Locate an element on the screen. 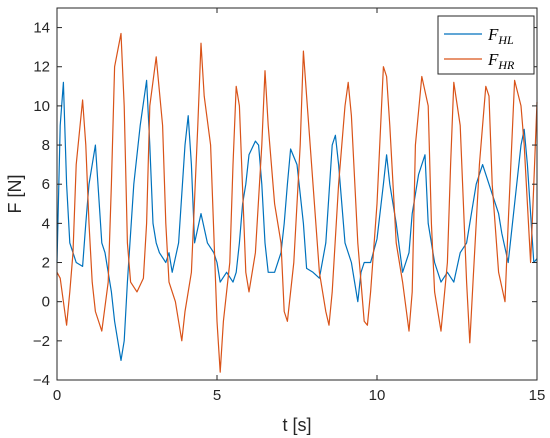 The height and width of the screenshot is (438, 550). x-tick-label: 15 is located at coordinates (537, 395).